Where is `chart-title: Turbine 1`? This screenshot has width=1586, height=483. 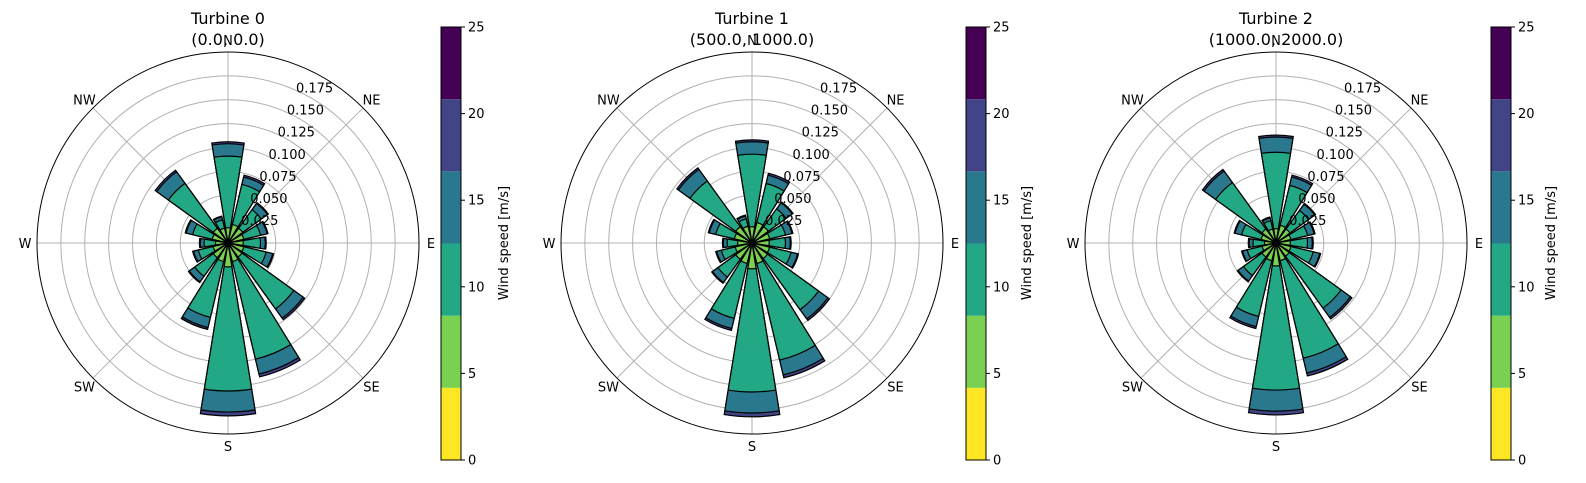
chart-title: Turbine 1 is located at coordinates (751, 18).